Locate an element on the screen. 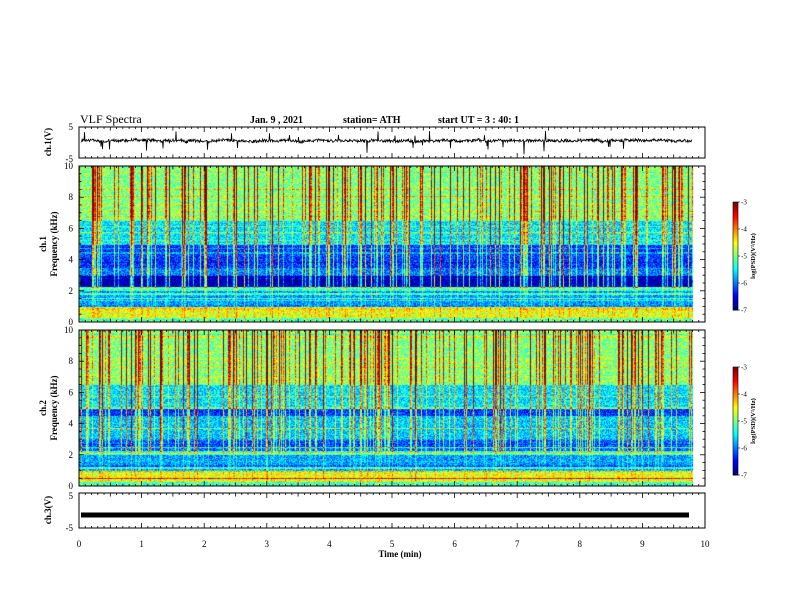 The image size is (792, 612). time-tick-label: 2 is located at coordinates (204, 544).